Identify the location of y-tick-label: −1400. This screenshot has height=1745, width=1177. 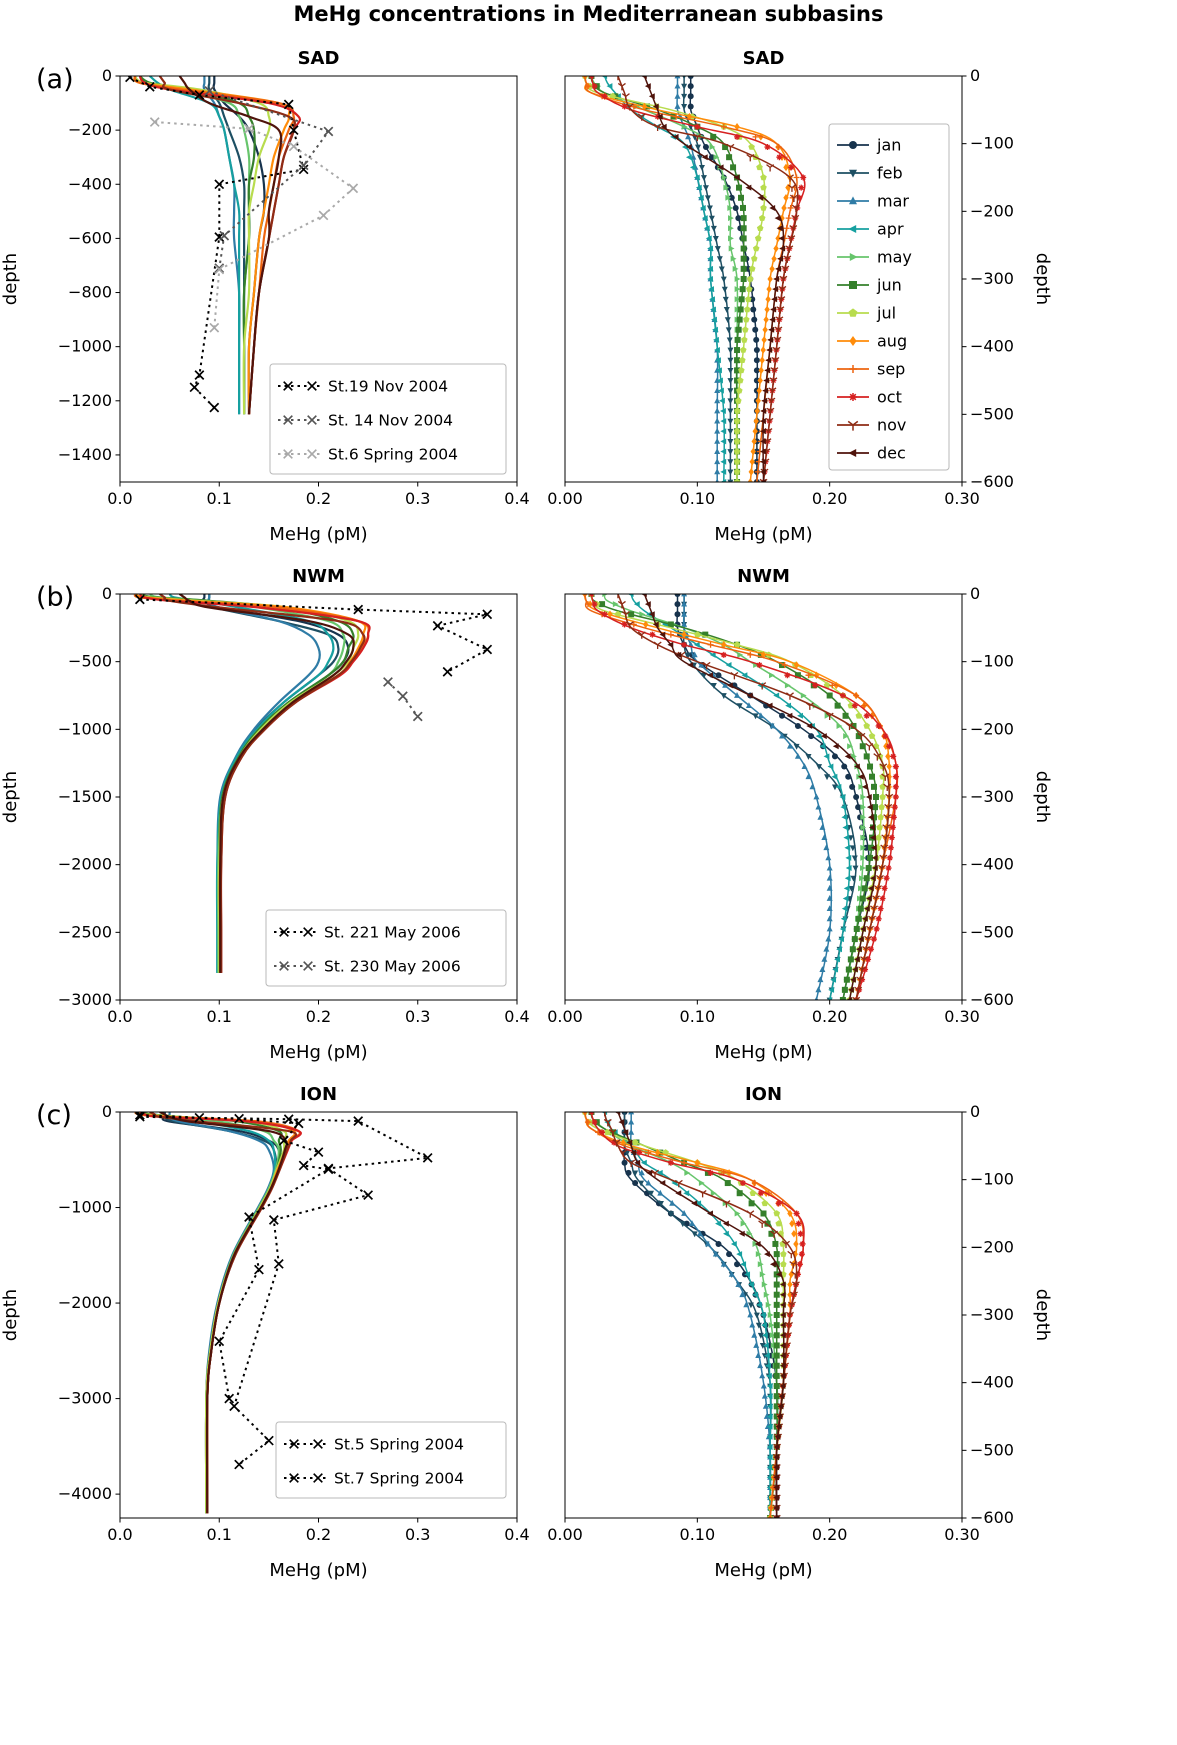
(85, 454).